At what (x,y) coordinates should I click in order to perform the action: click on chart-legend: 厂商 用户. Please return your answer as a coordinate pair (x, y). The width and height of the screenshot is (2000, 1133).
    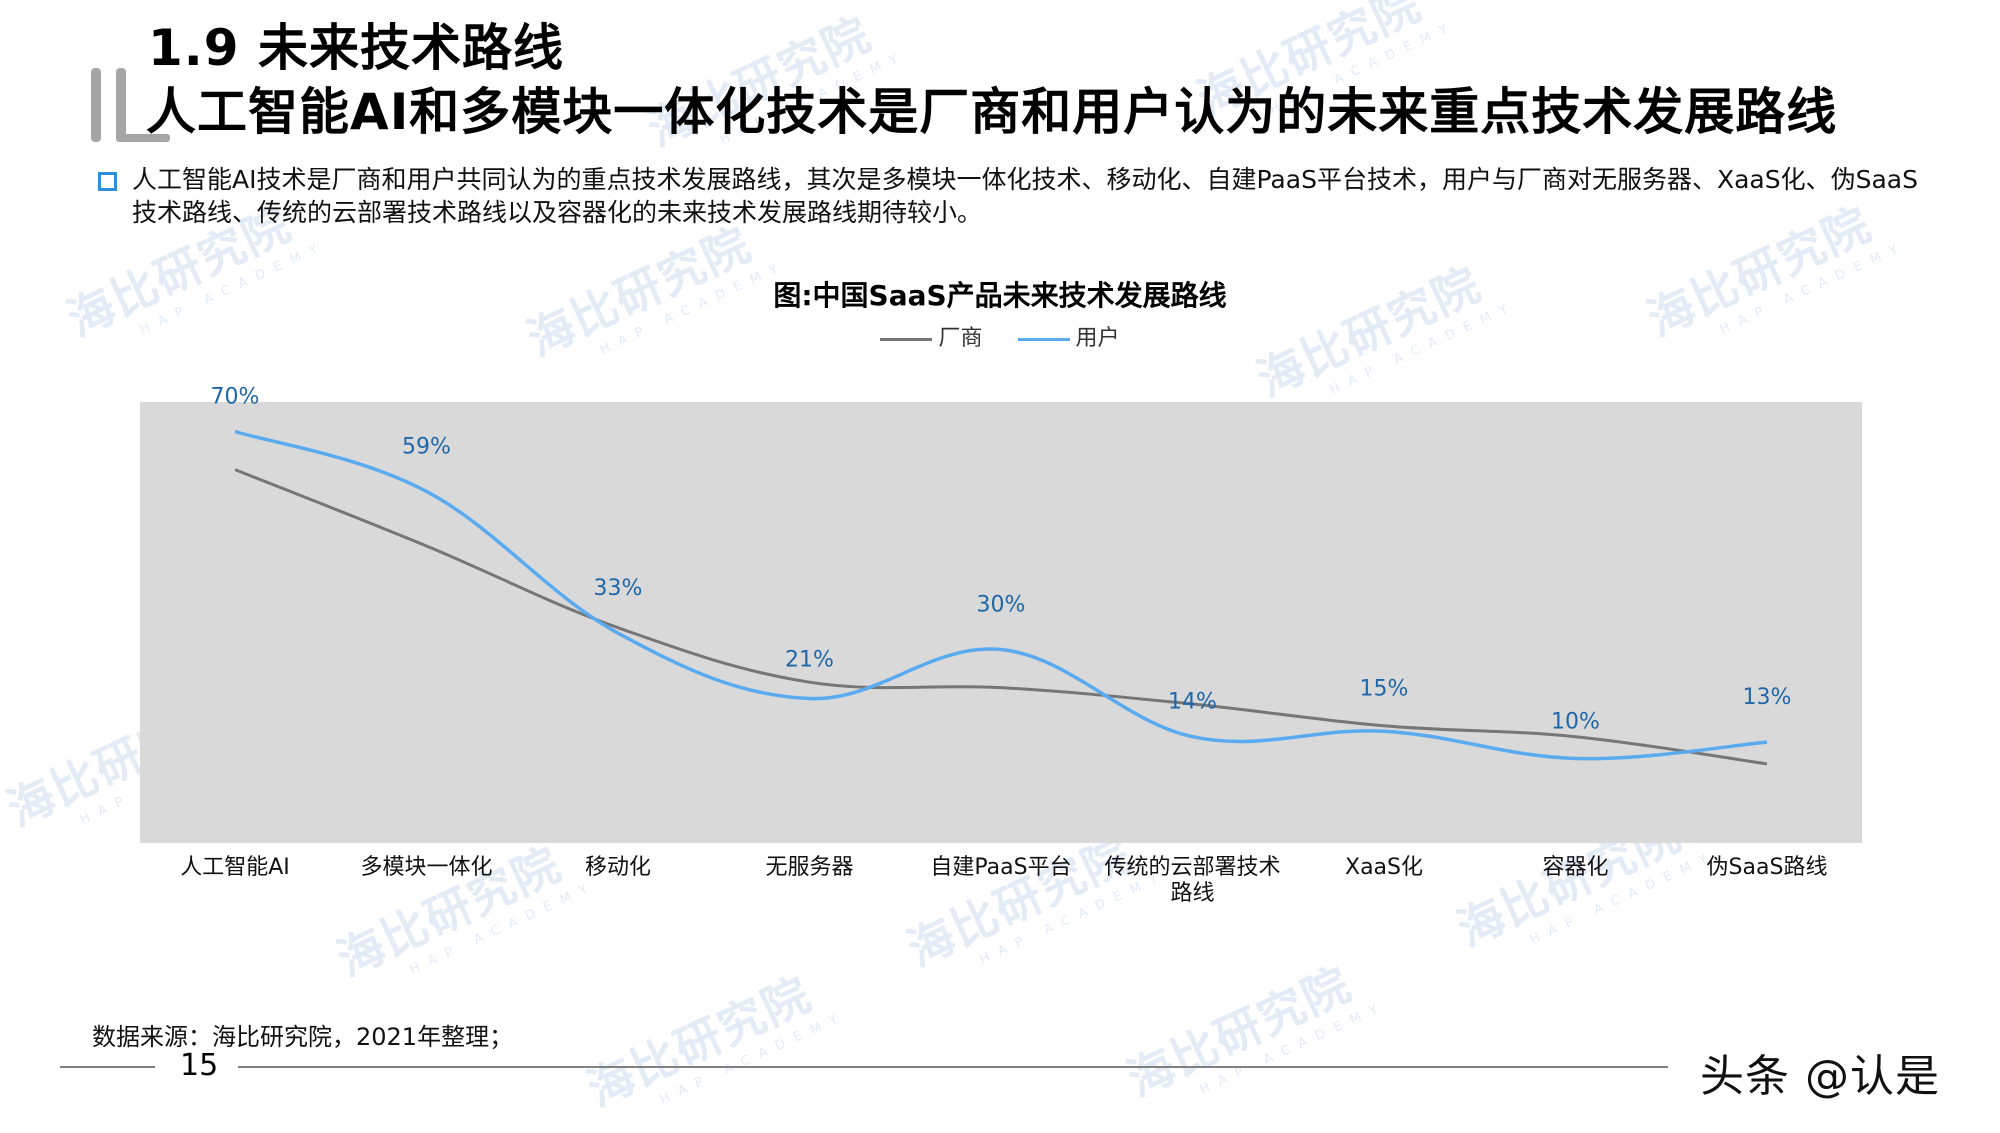
    Looking at the image, I should click on (1000, 336).